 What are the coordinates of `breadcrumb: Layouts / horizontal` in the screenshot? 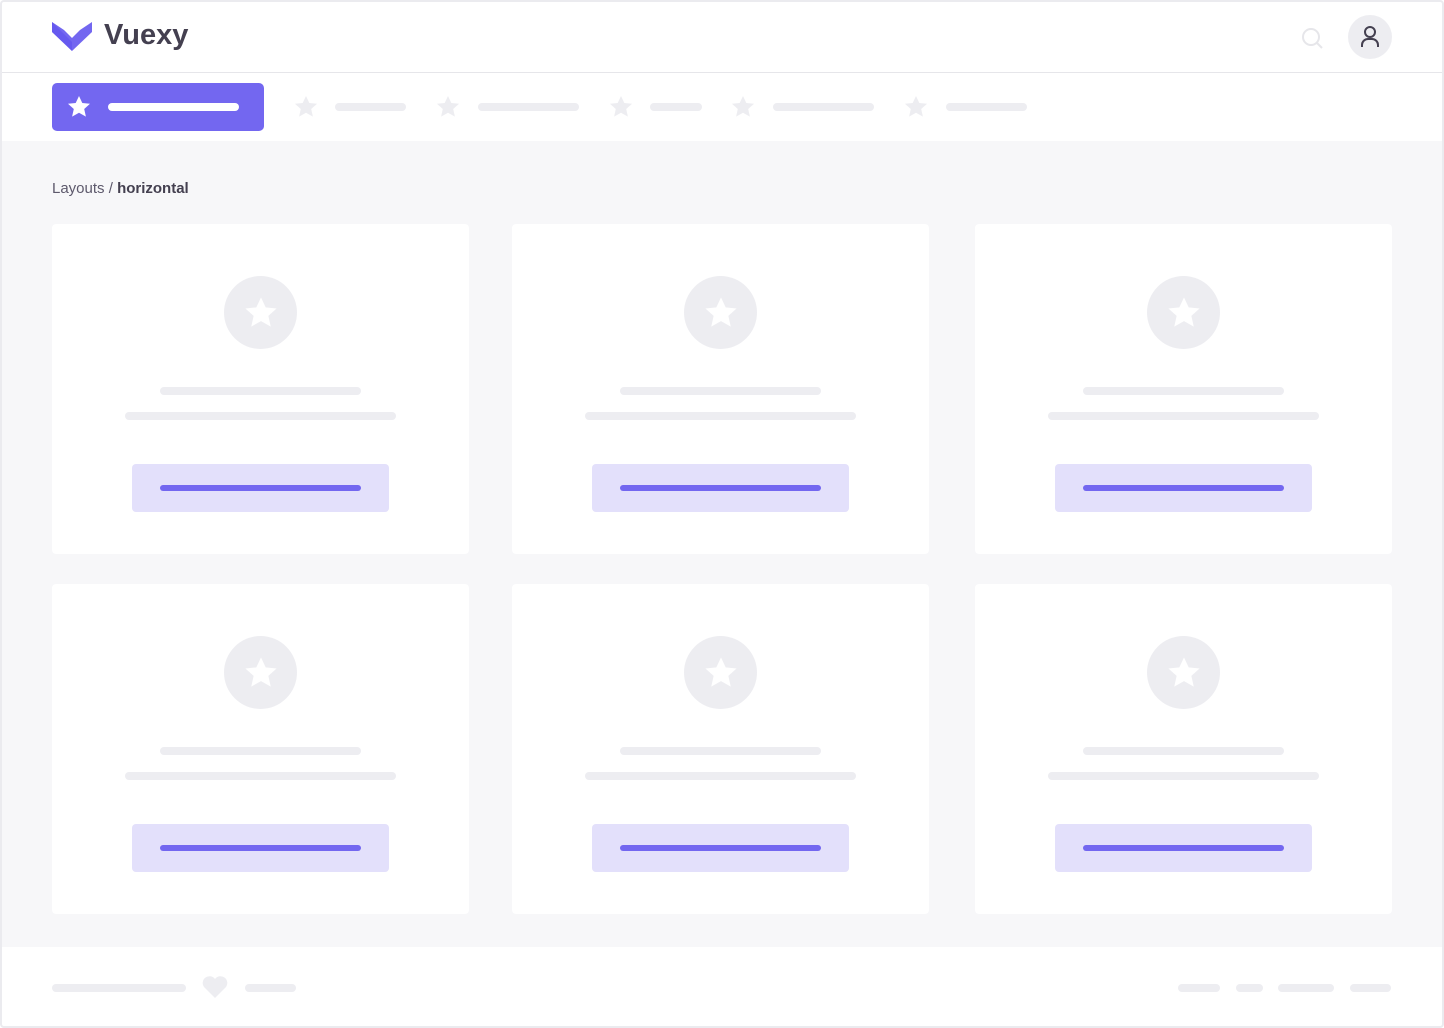 It's located at (120, 188).